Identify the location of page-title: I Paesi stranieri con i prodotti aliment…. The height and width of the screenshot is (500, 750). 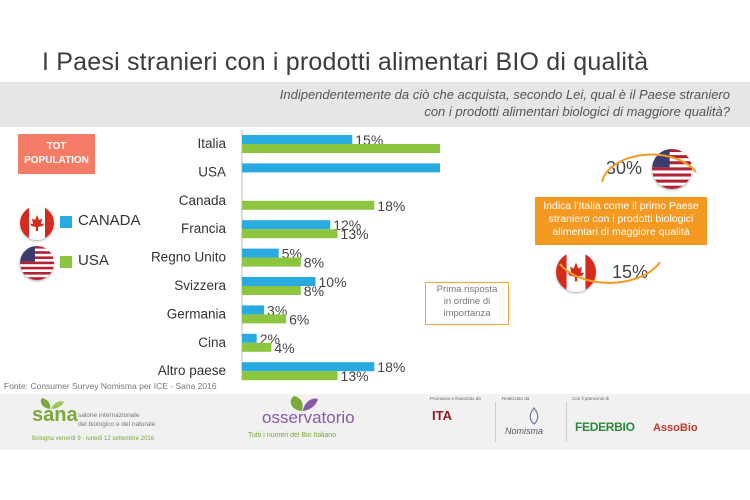
(345, 62).